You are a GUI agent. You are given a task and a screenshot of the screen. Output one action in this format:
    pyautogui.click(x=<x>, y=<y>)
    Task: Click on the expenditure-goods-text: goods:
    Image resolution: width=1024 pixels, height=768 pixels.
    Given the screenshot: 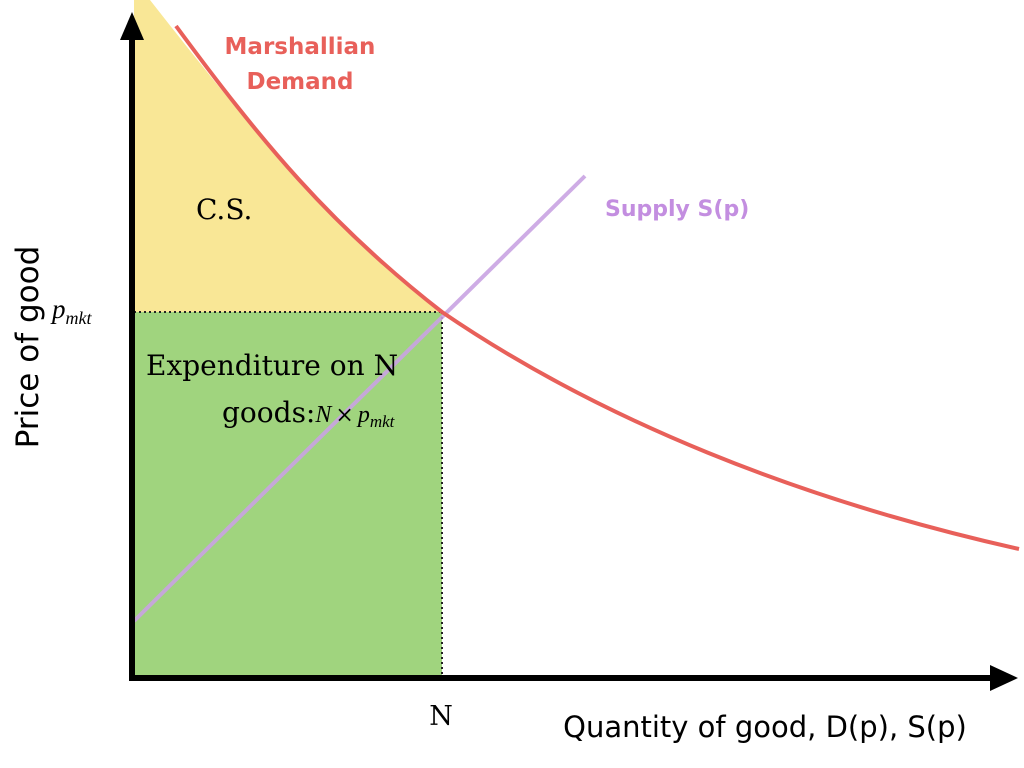 What is the action you would take?
    pyautogui.click(x=268, y=412)
    